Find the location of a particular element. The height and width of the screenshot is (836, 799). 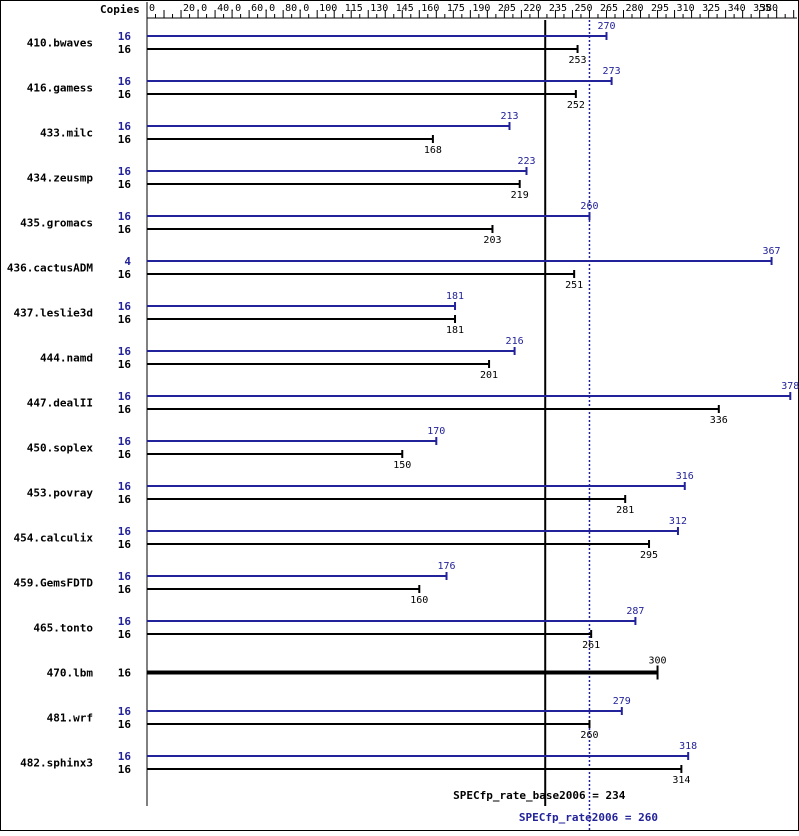

benchmark-name: 482.sphinx3 is located at coordinates (56, 763).